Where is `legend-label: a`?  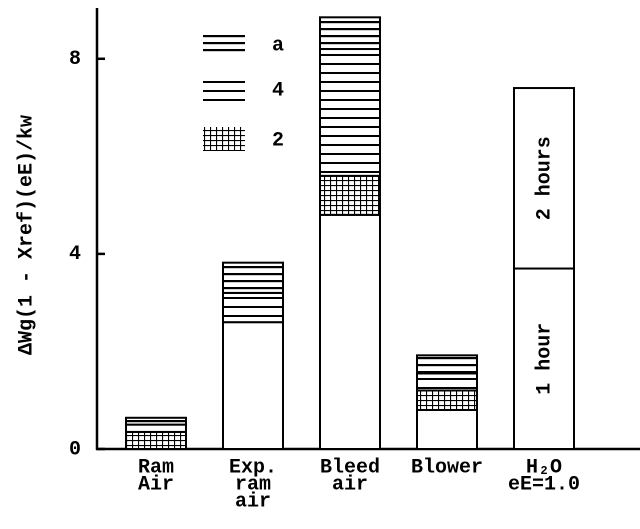 legend-label: a is located at coordinates (278, 45).